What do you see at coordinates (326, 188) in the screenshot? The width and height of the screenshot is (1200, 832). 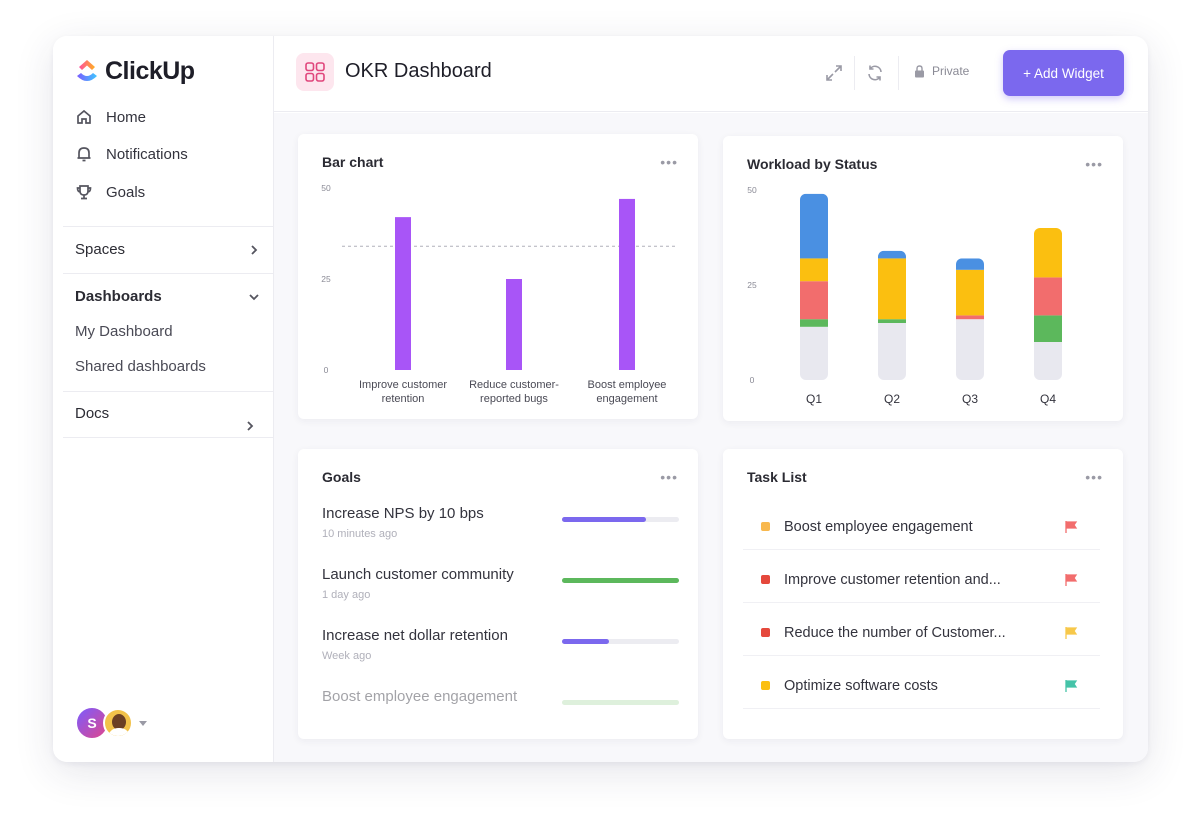 I see `y-tick-label: 50` at bounding box center [326, 188].